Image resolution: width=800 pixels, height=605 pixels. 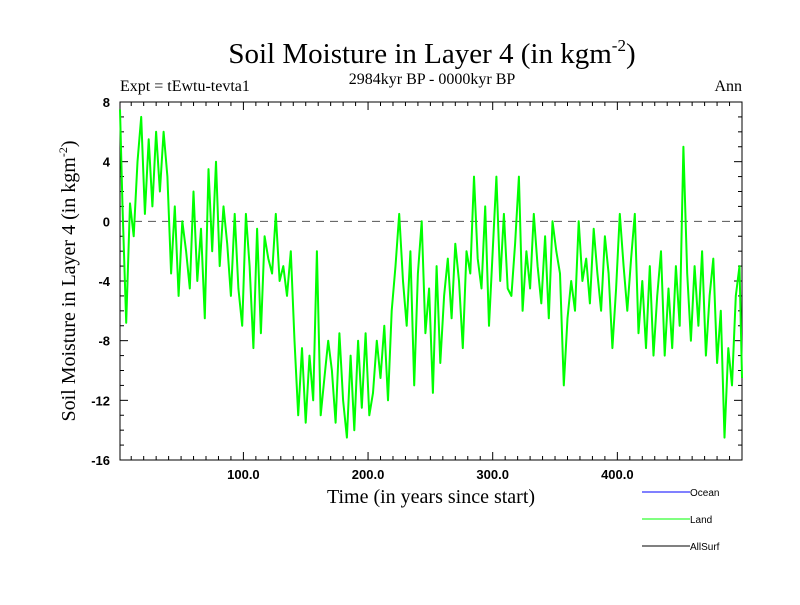 I want to click on legend: Ocean Land AllSurf, so click(x=681, y=520).